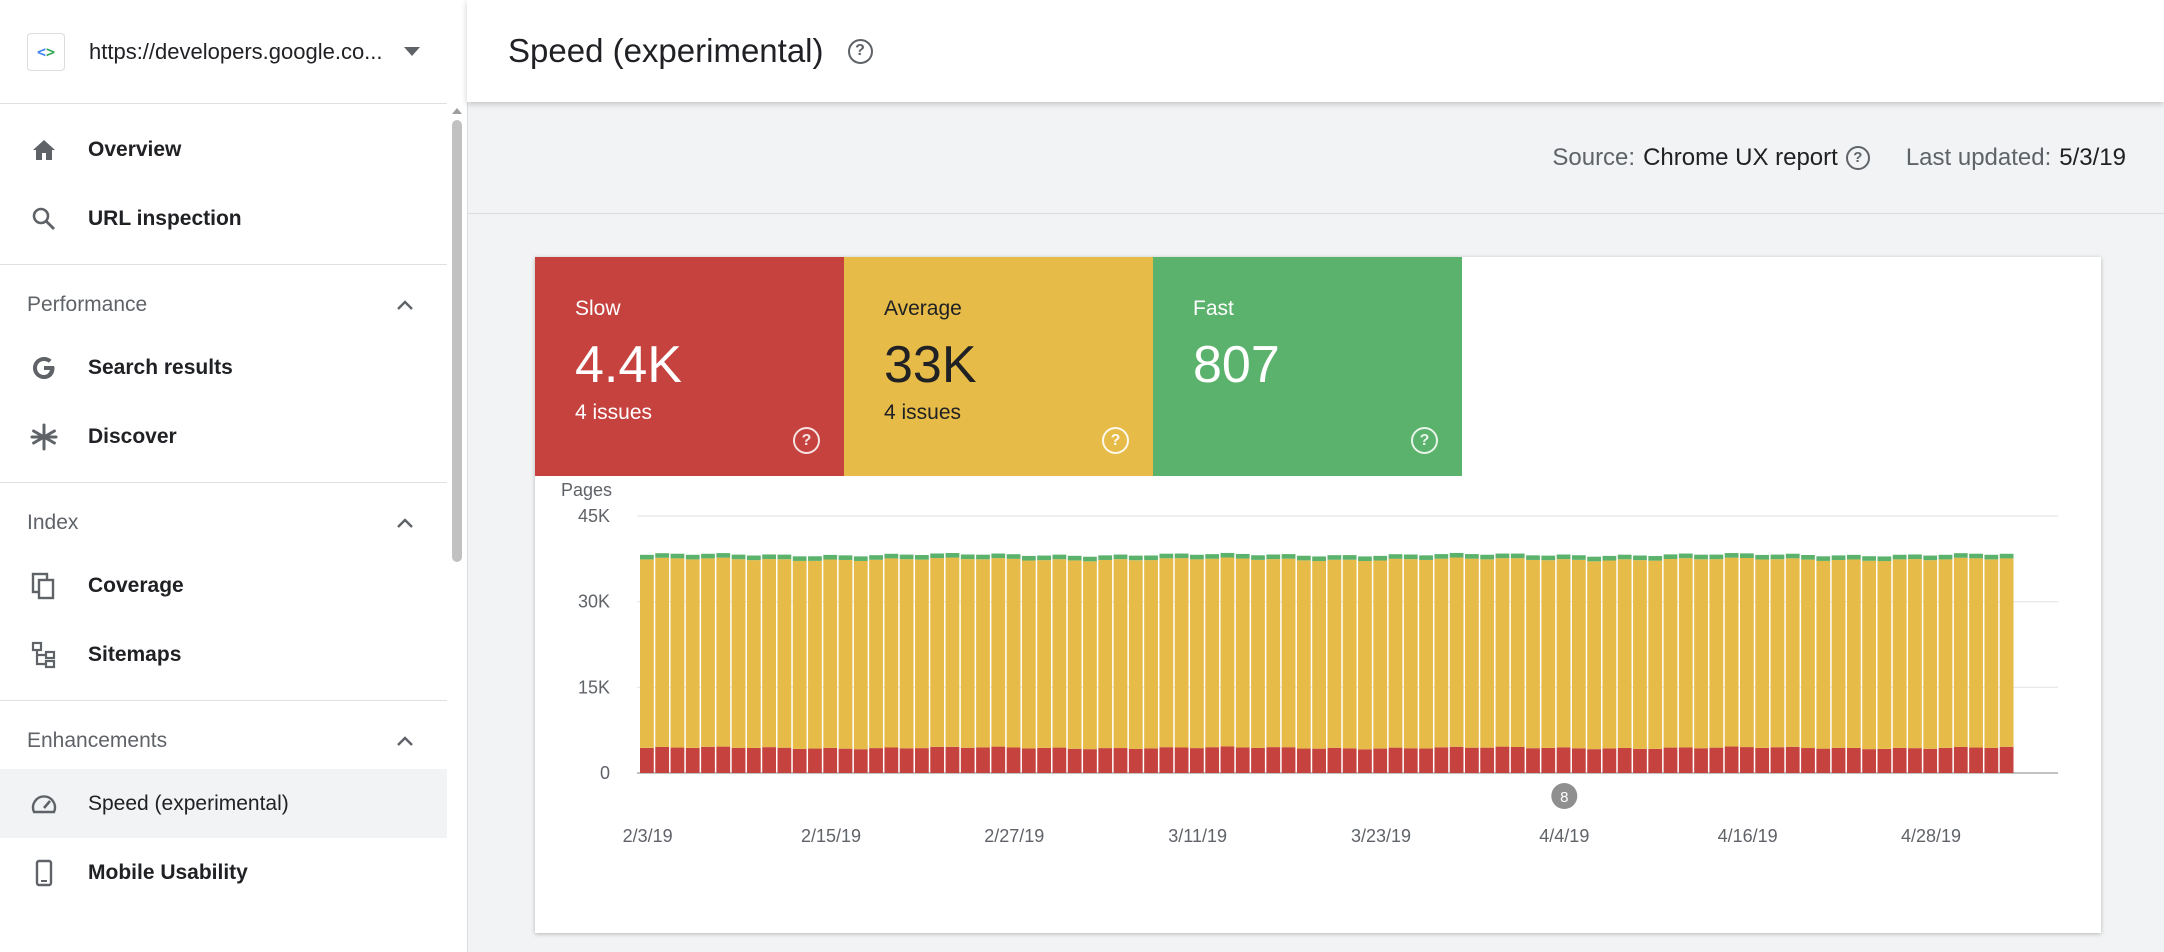 Image resolution: width=2164 pixels, height=952 pixels. What do you see at coordinates (223, 654) in the screenshot?
I see `sidebar-item-sitemaps: Sitemaps` at bounding box center [223, 654].